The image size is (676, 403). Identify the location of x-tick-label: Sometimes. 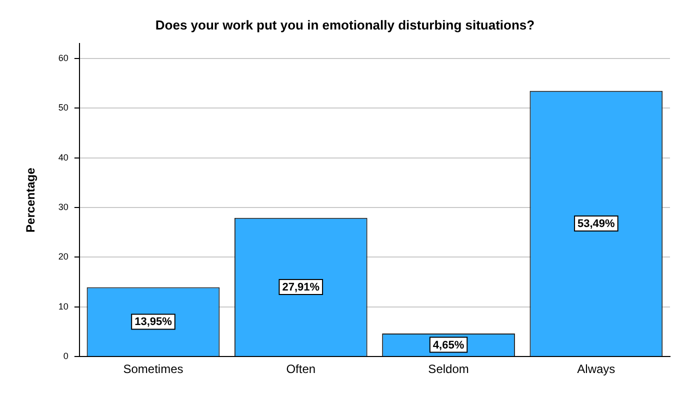
(153, 369).